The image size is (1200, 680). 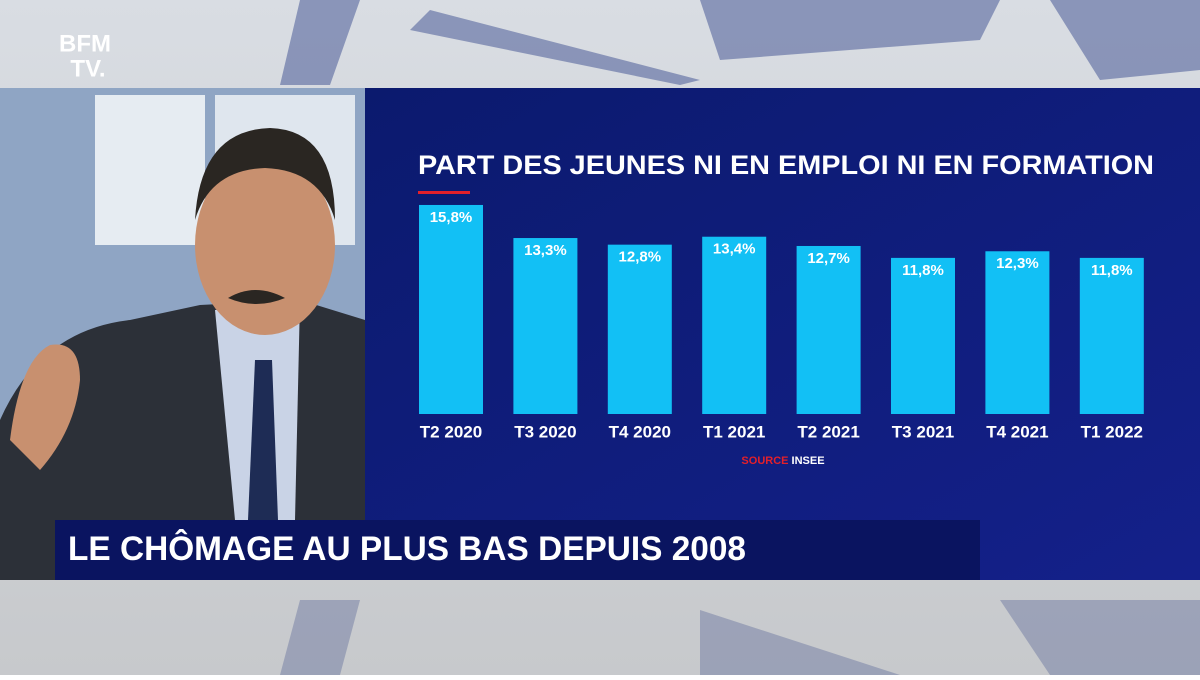 I want to click on studio-window, so click(x=150, y=170).